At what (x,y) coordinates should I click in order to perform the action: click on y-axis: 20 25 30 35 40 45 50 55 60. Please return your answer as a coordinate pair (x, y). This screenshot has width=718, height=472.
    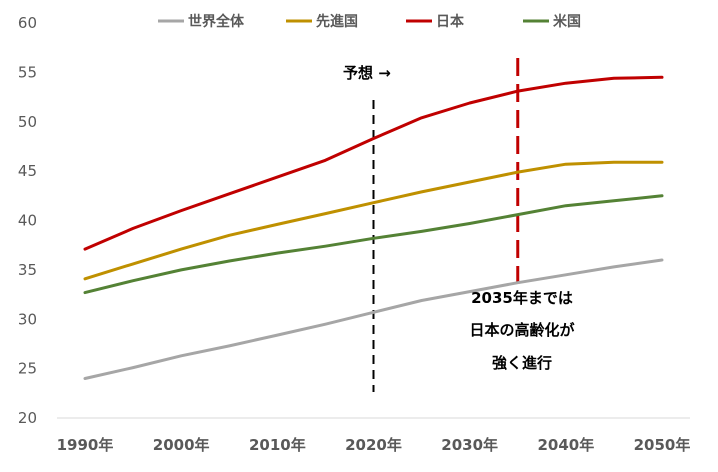
    Looking at the image, I should click on (27, 220).